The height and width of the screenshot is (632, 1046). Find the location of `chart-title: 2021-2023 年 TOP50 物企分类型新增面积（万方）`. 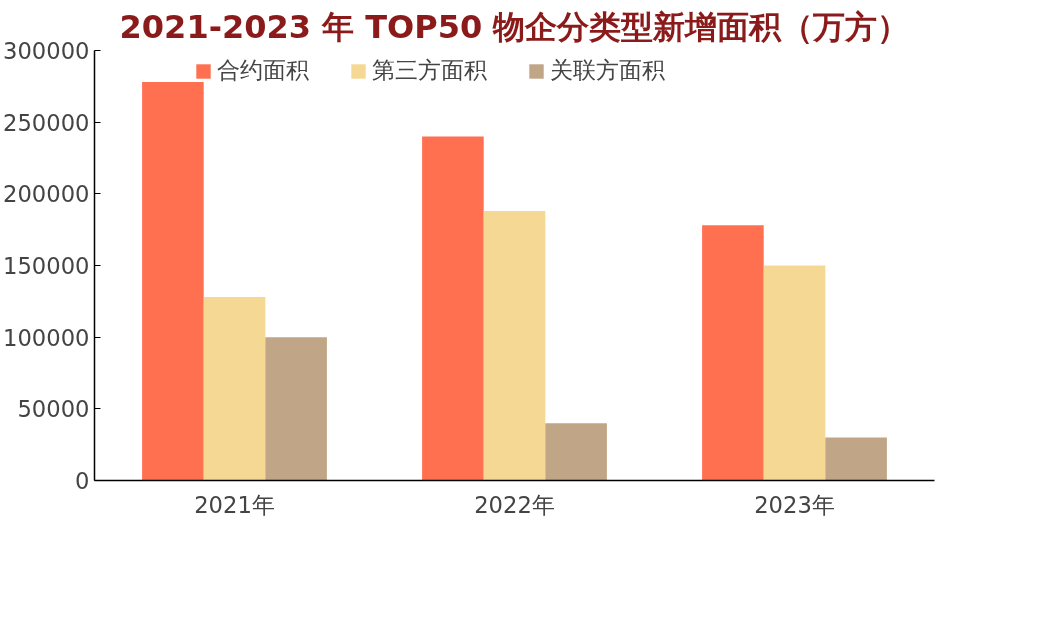

chart-title: 2021-2023 年 TOP50 物企分类型新增面积（万方） is located at coordinates (514, 26).